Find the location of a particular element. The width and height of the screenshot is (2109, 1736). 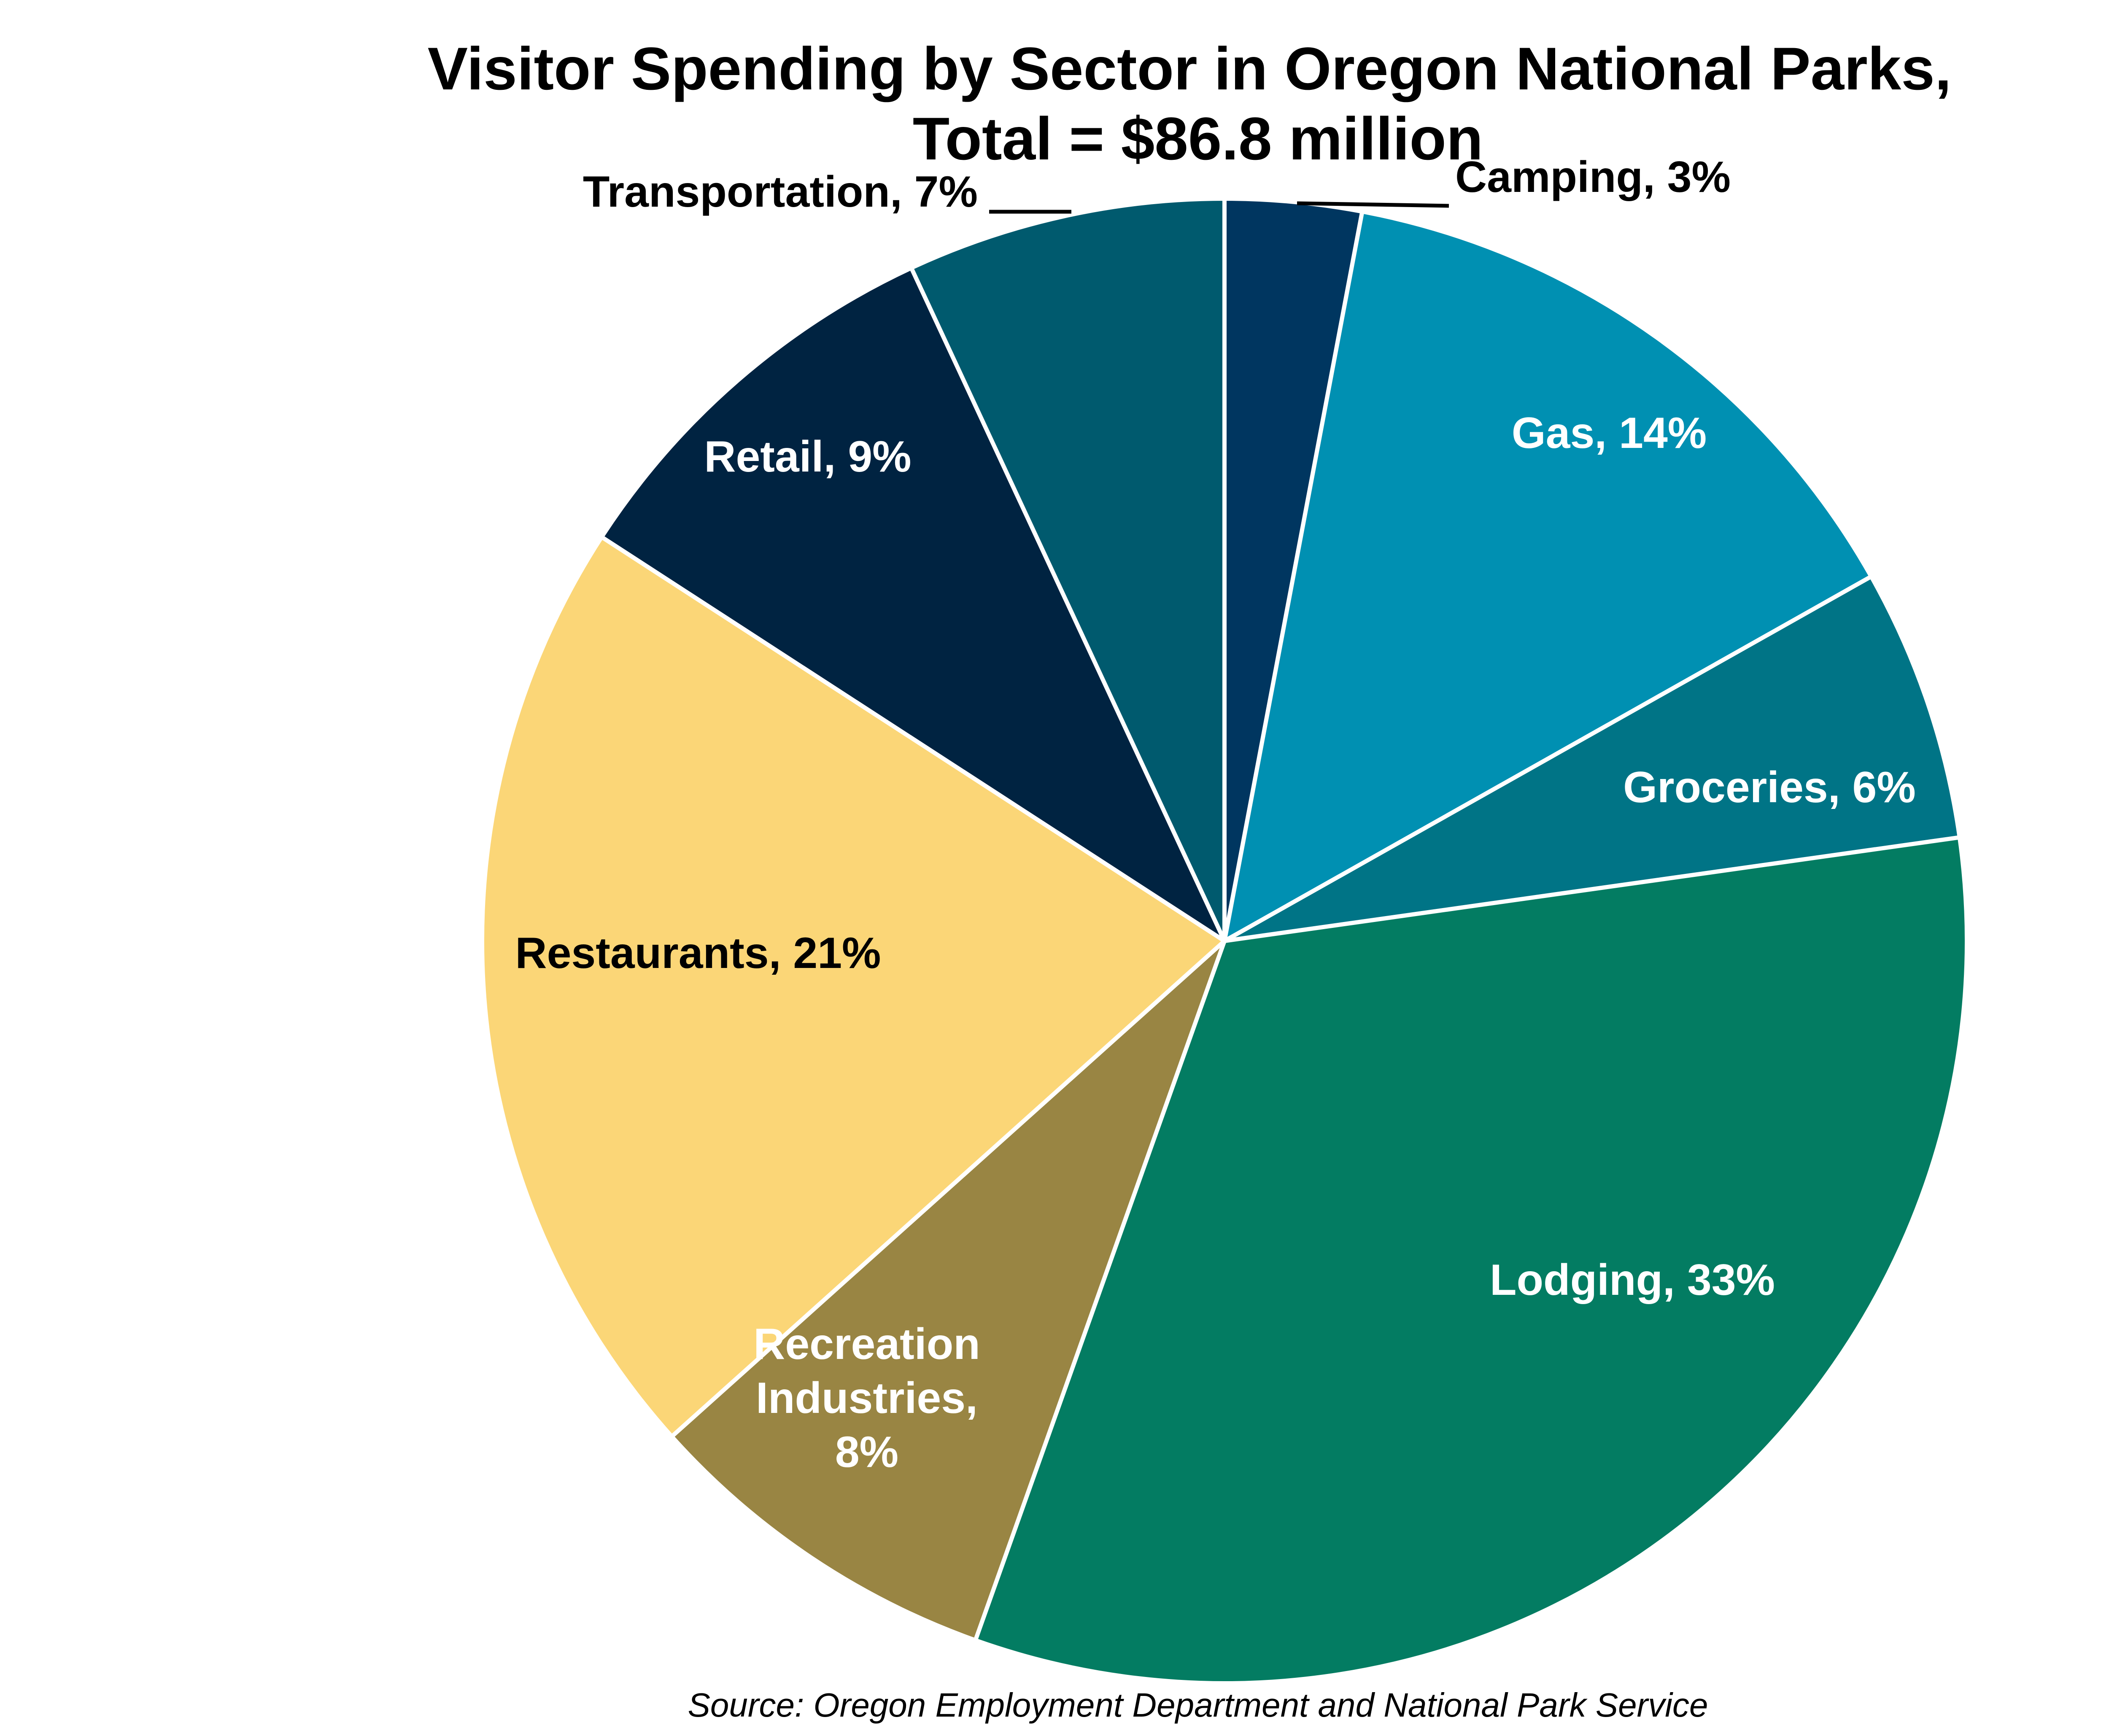

slice-label-line: 8% is located at coordinates (866, 1453).